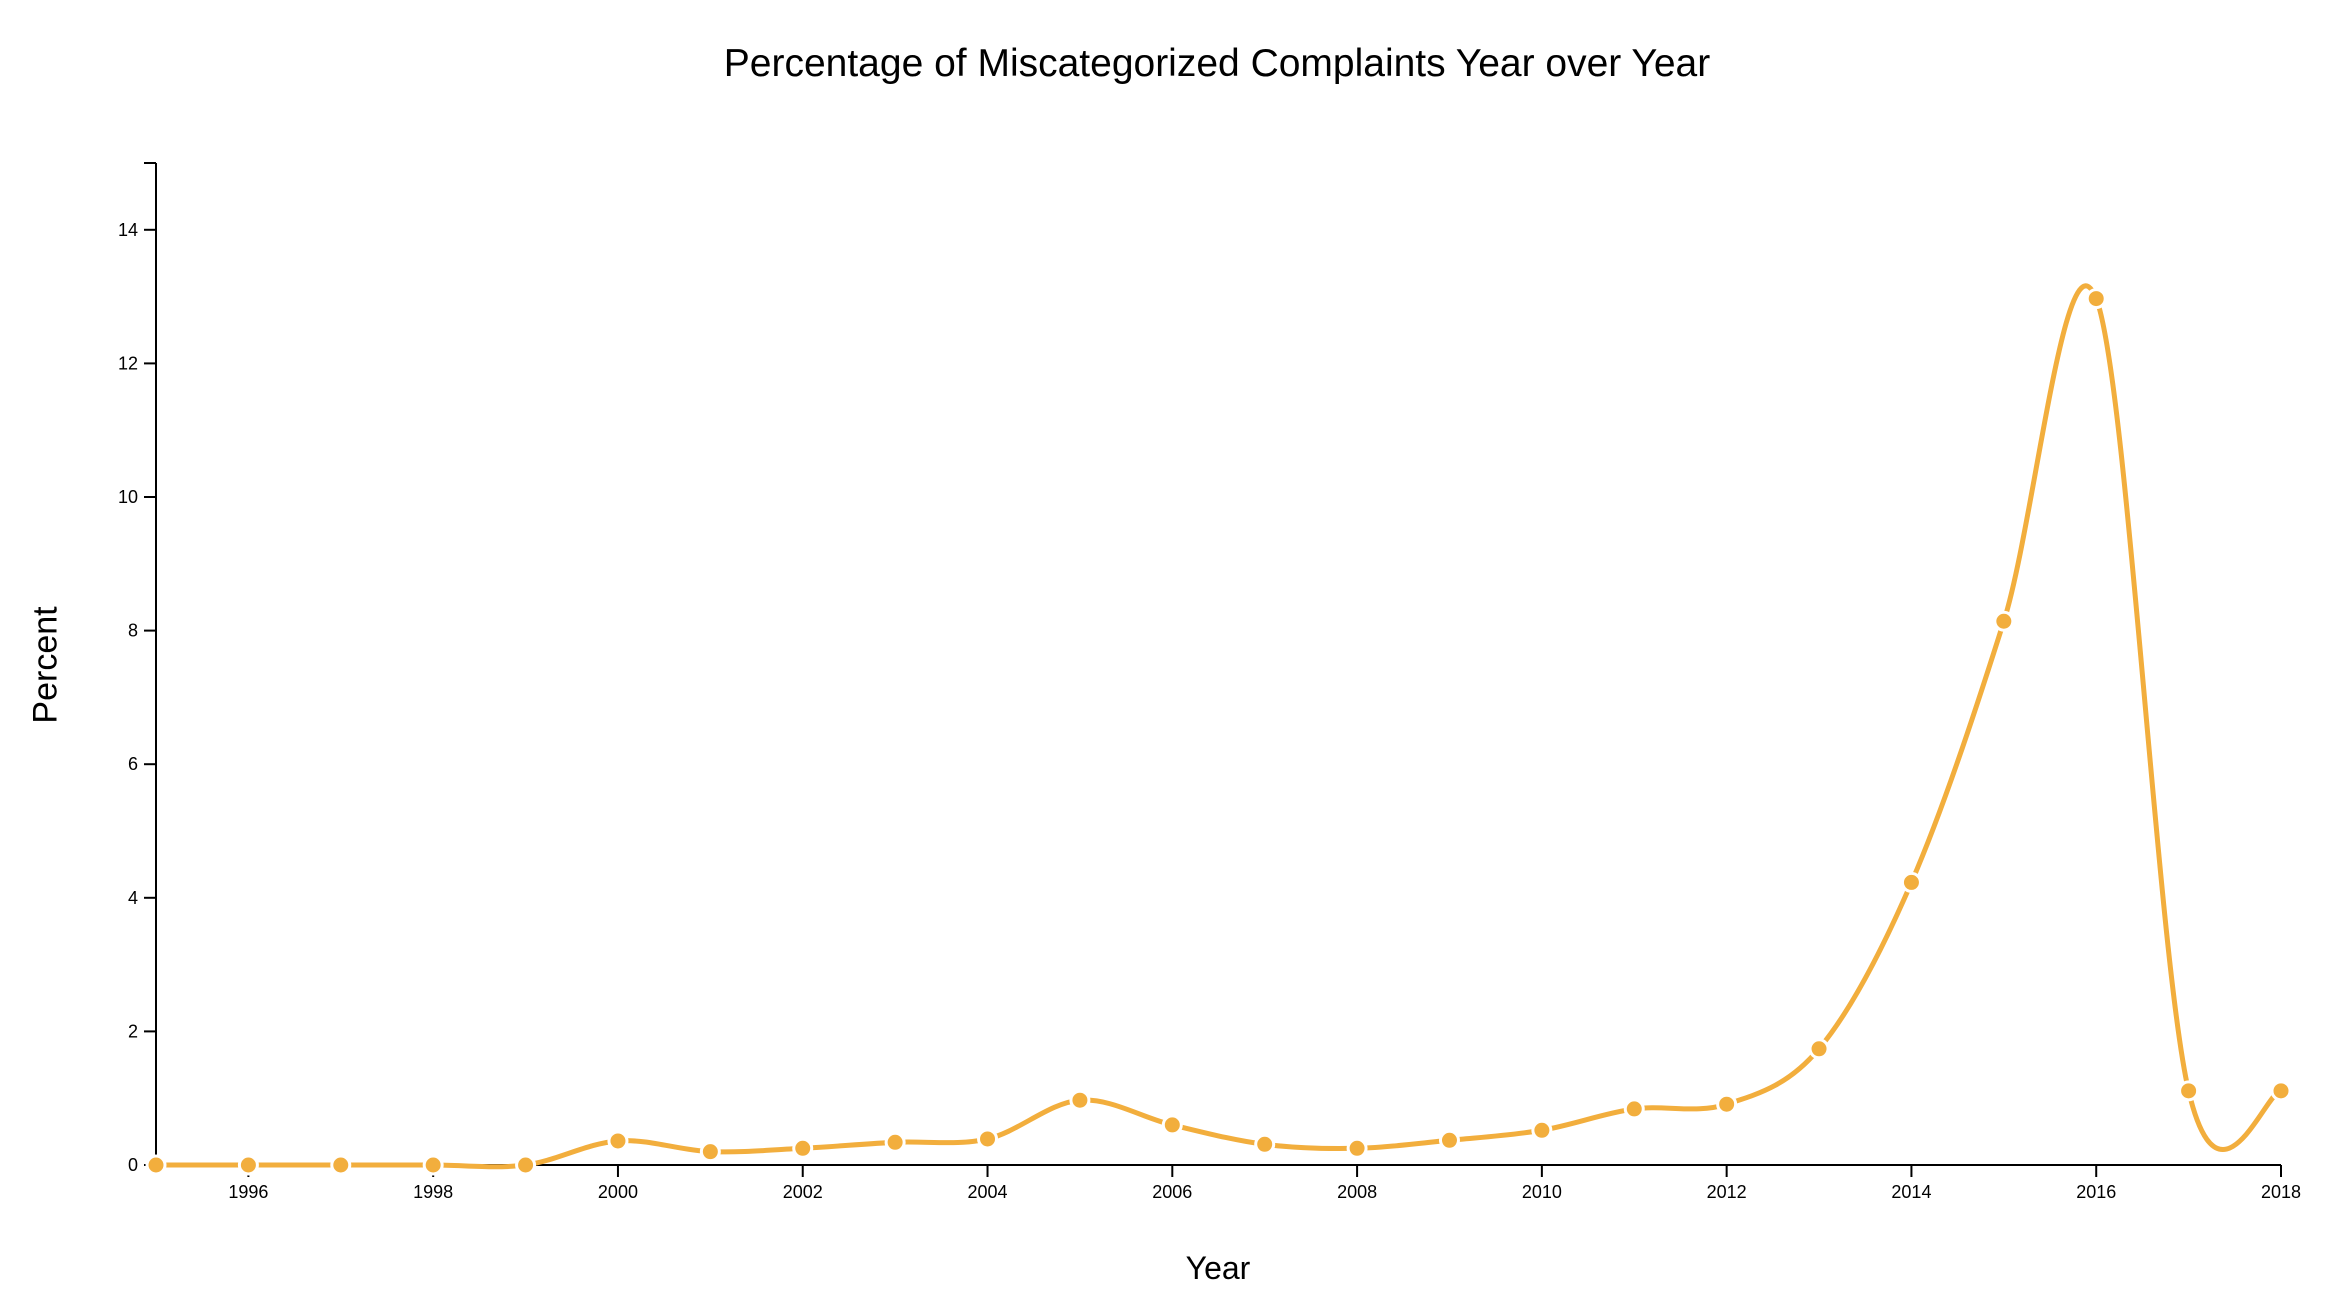  I want to click on x-tick-label-2010: 2010, so click(1542, 1192).